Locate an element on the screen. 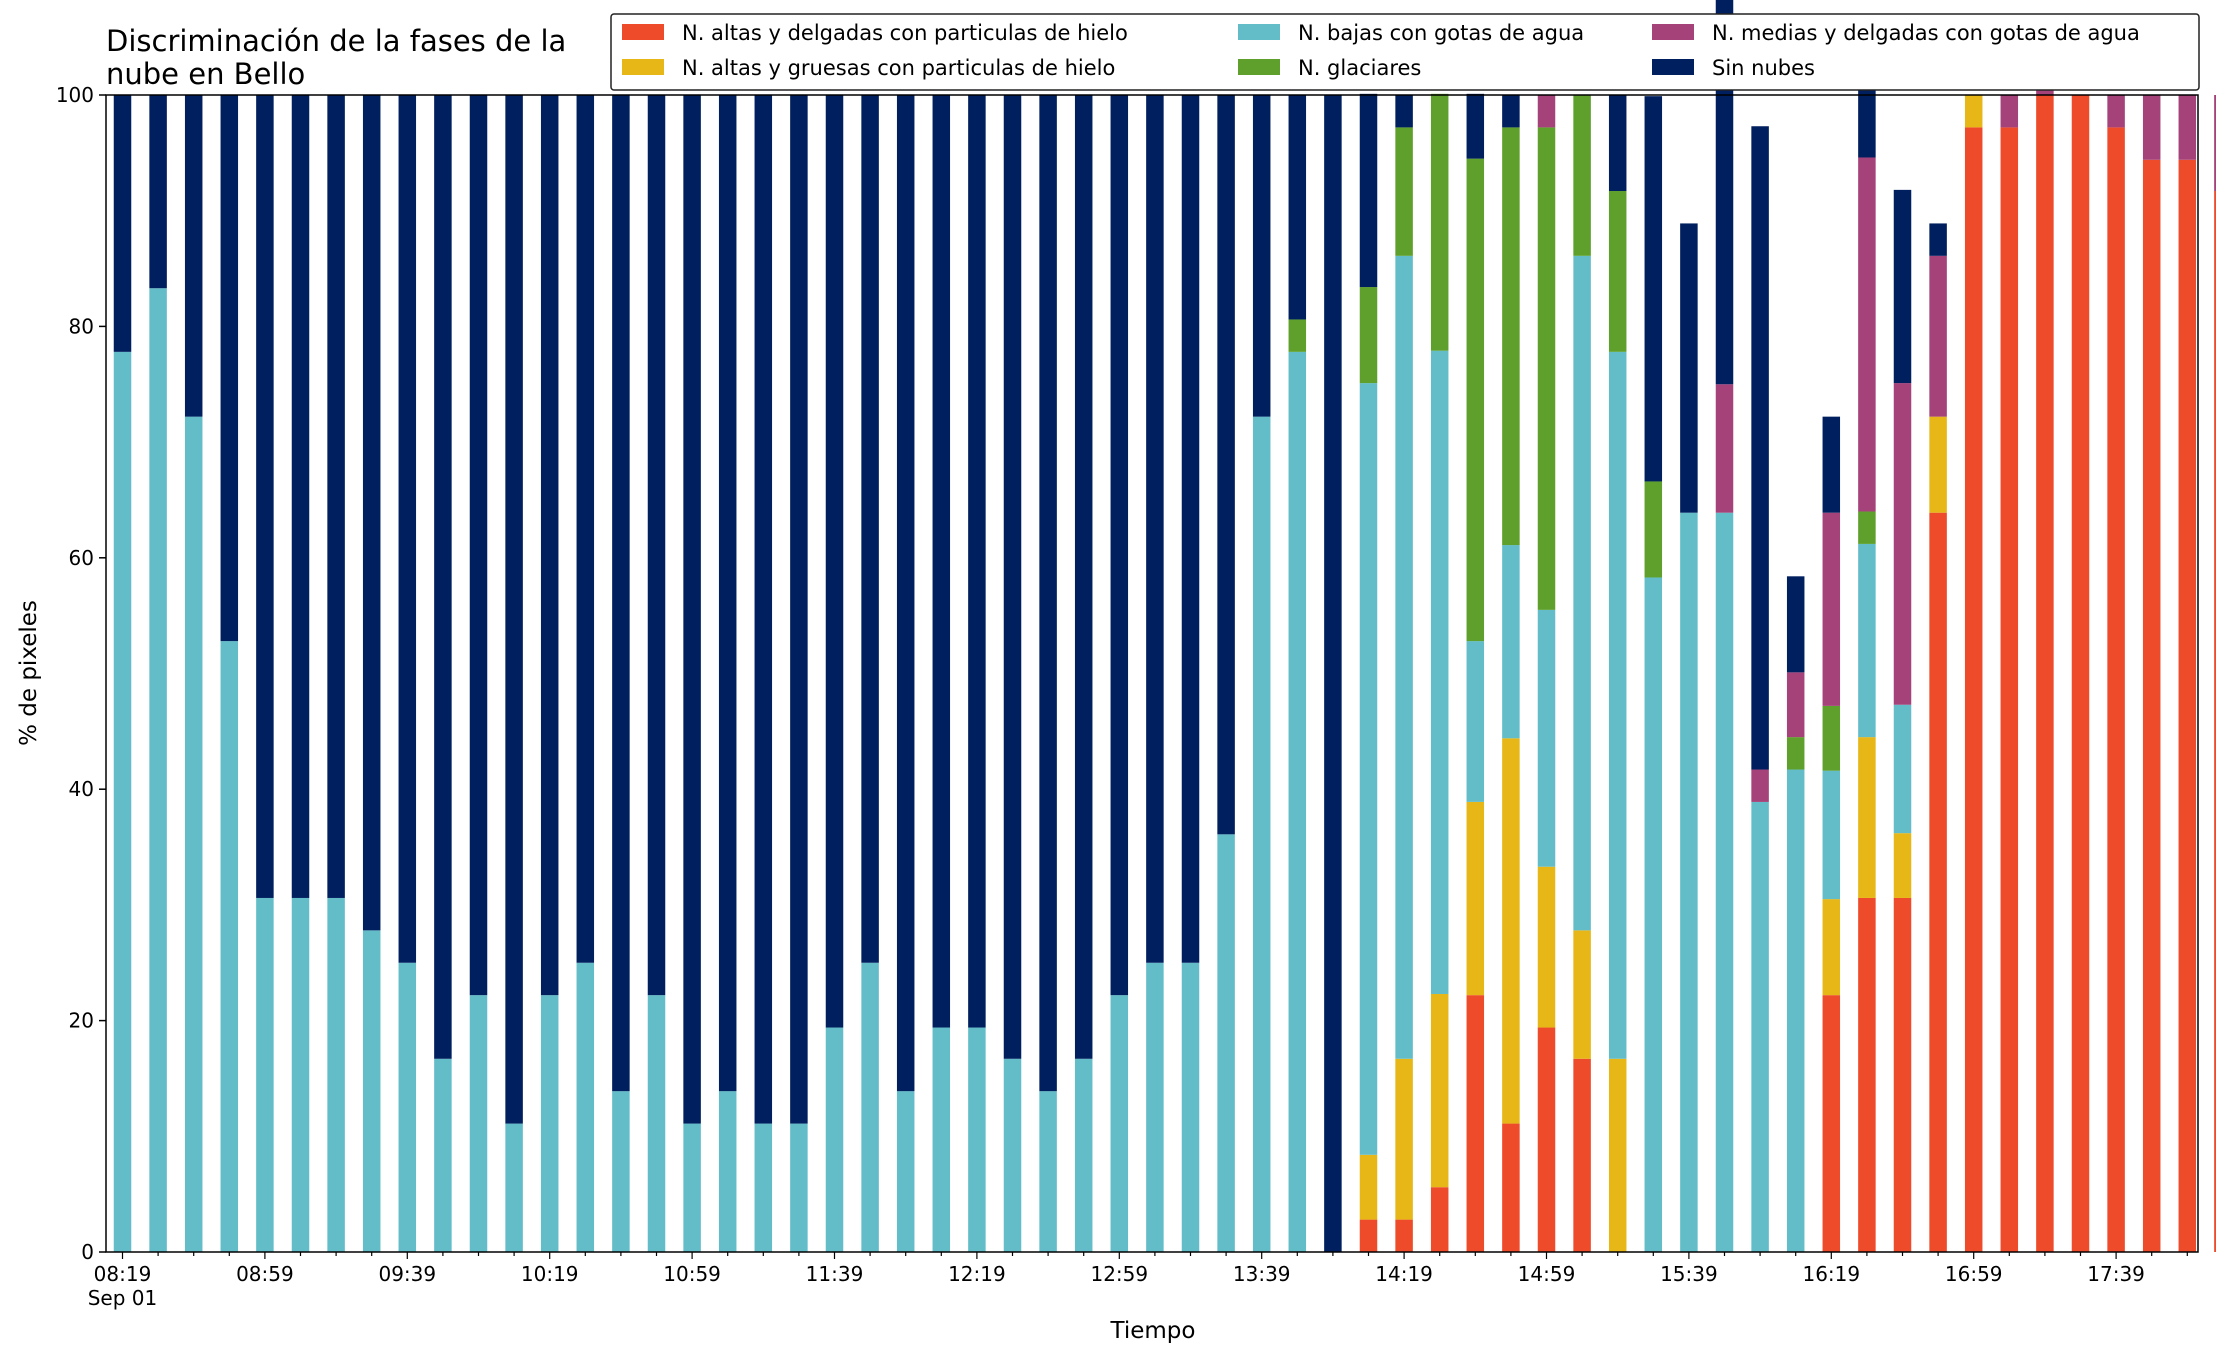  y-tick-label-0: 0 is located at coordinates (87, 1252).